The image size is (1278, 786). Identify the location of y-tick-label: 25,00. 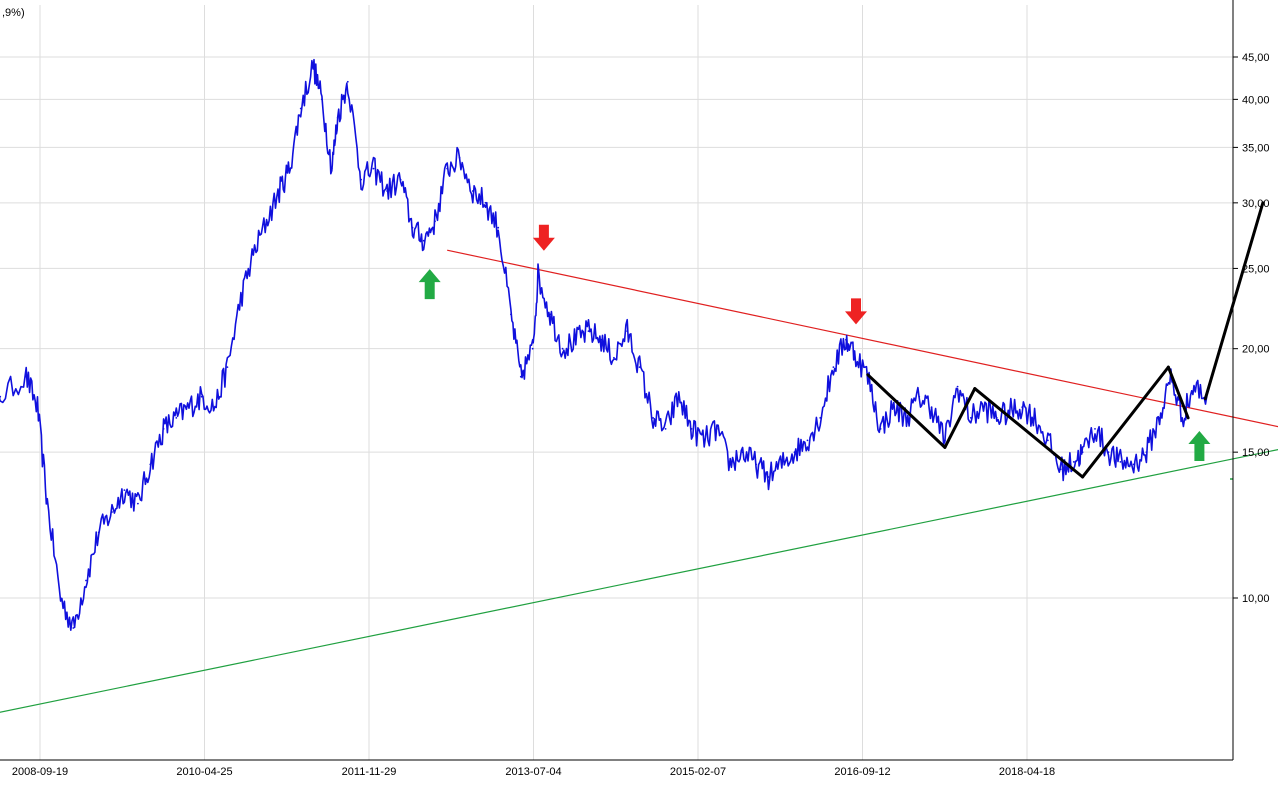
(1256, 269).